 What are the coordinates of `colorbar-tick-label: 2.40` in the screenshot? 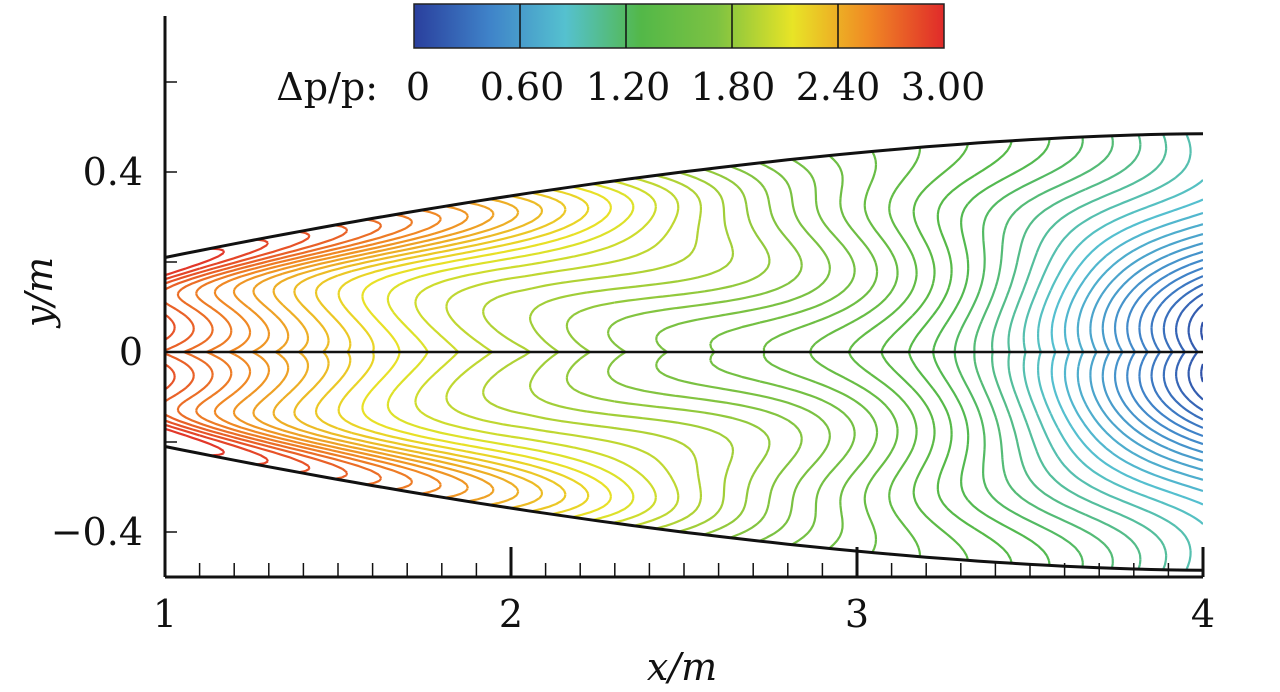 It's located at (838, 87).